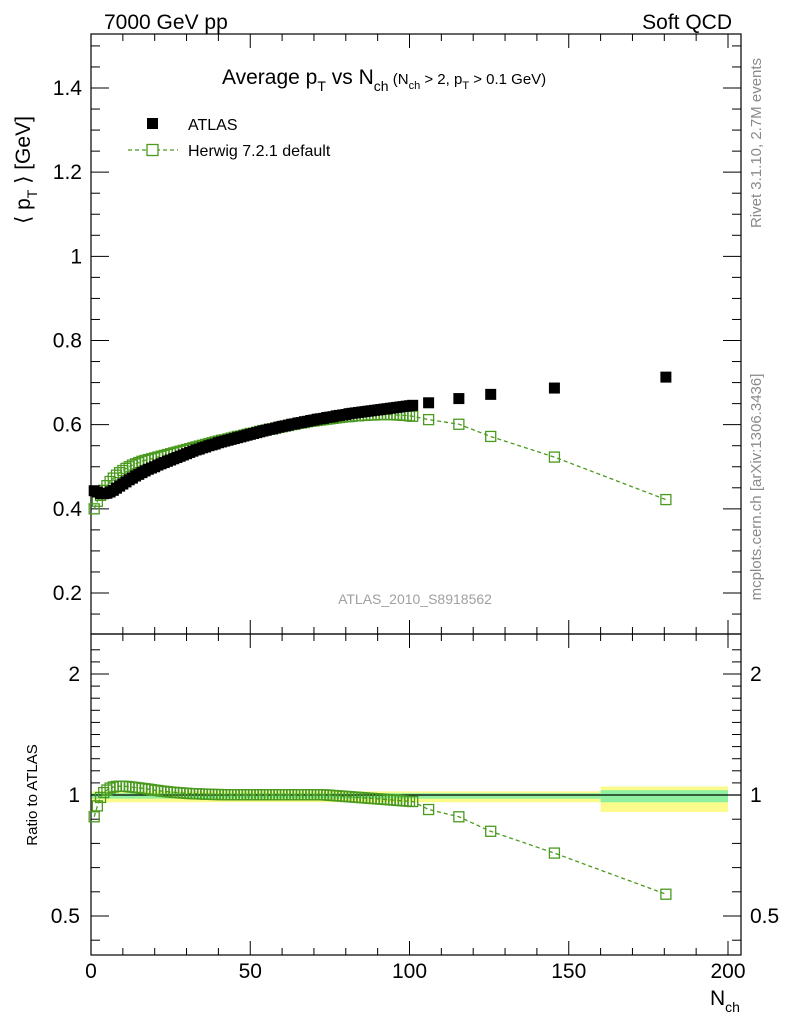 Image resolution: width=786 pixels, height=1024 pixels. What do you see at coordinates (756, 143) in the screenshot?
I see `side-label-top: Rivet 3.1.10, 2.7M events` at bounding box center [756, 143].